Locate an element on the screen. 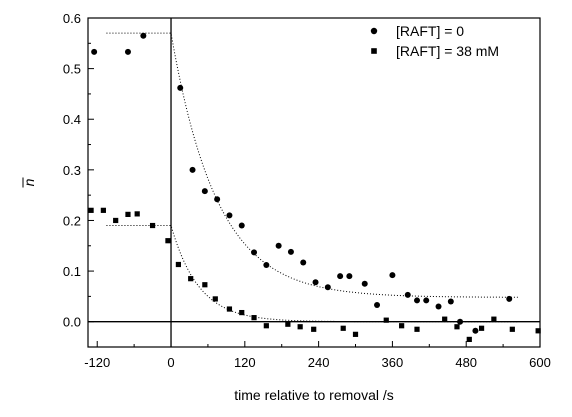 This screenshot has width=572, height=417. y-tick-label: 0.1 is located at coordinates (72, 271).